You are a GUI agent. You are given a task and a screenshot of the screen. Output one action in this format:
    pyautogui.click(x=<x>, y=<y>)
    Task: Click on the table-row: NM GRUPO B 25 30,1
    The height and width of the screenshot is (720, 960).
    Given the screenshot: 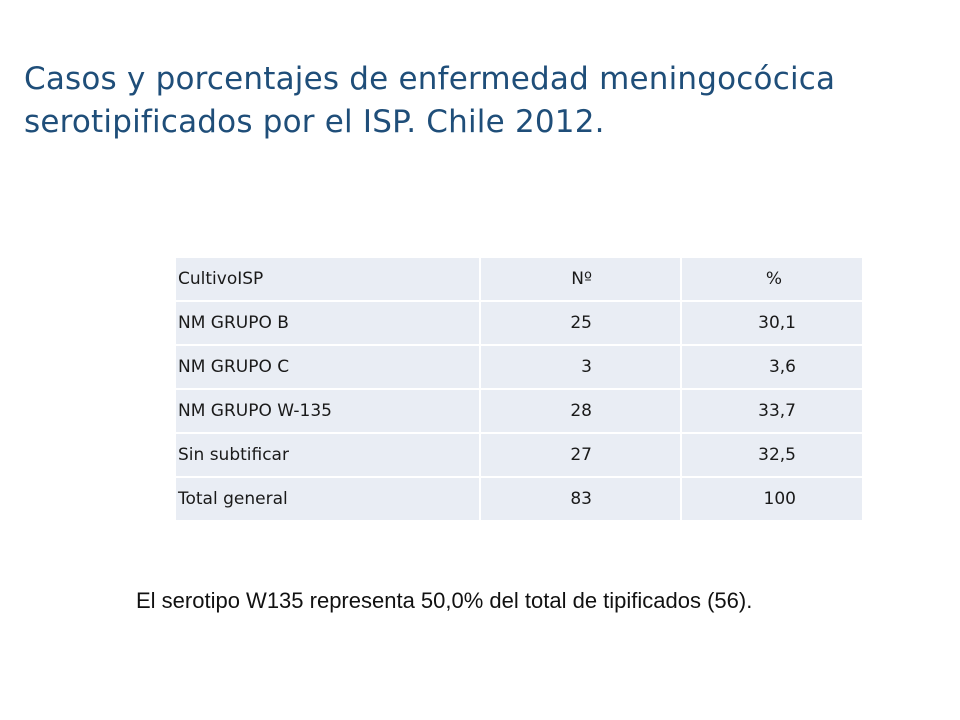 What is the action you would take?
    pyautogui.click(x=519, y=323)
    